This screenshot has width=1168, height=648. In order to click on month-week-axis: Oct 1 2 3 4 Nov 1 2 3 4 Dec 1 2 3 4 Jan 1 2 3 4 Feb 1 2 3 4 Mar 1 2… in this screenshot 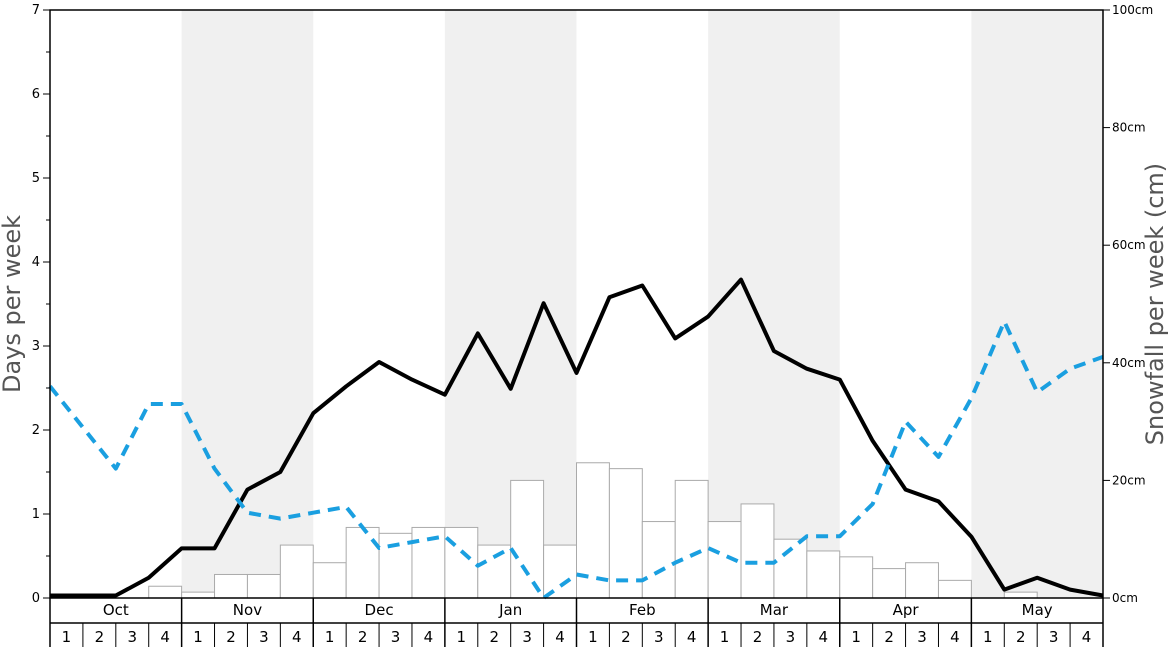, I will do `click(576, 622)`.